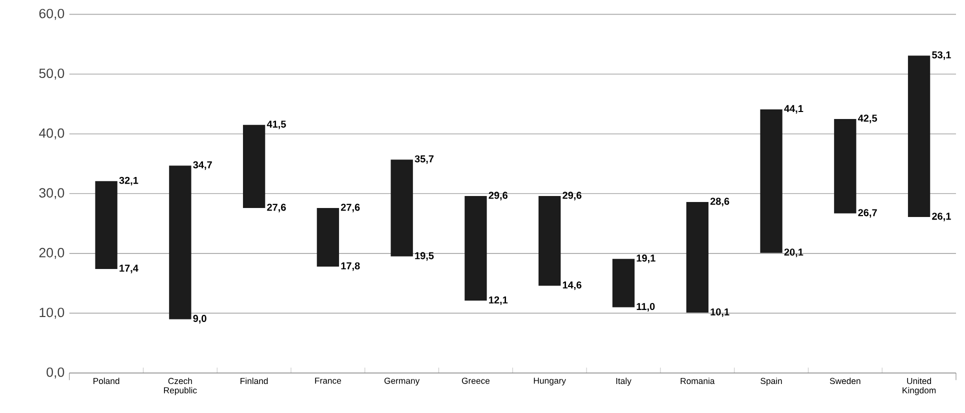 This screenshot has height=413, width=965. Describe the element at coordinates (720, 202) in the screenshot. I see `annotation: 28,6` at that location.